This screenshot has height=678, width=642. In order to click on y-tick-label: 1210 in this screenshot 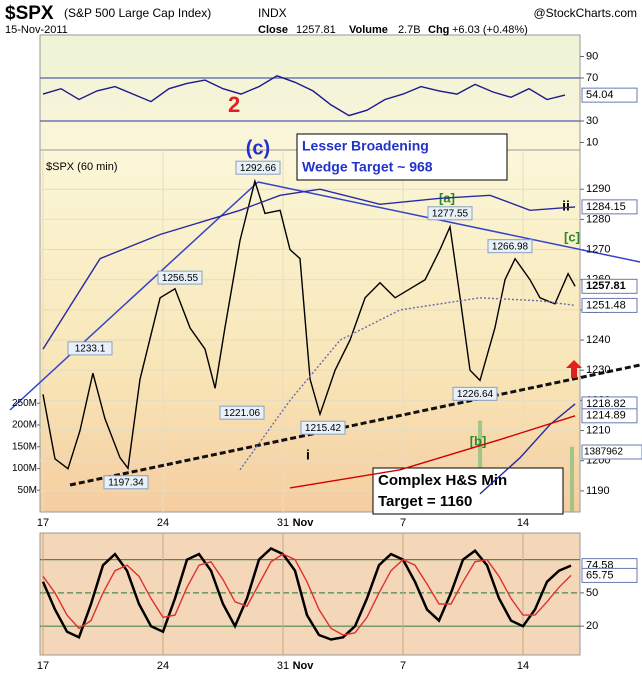, I will do `click(598, 430)`.